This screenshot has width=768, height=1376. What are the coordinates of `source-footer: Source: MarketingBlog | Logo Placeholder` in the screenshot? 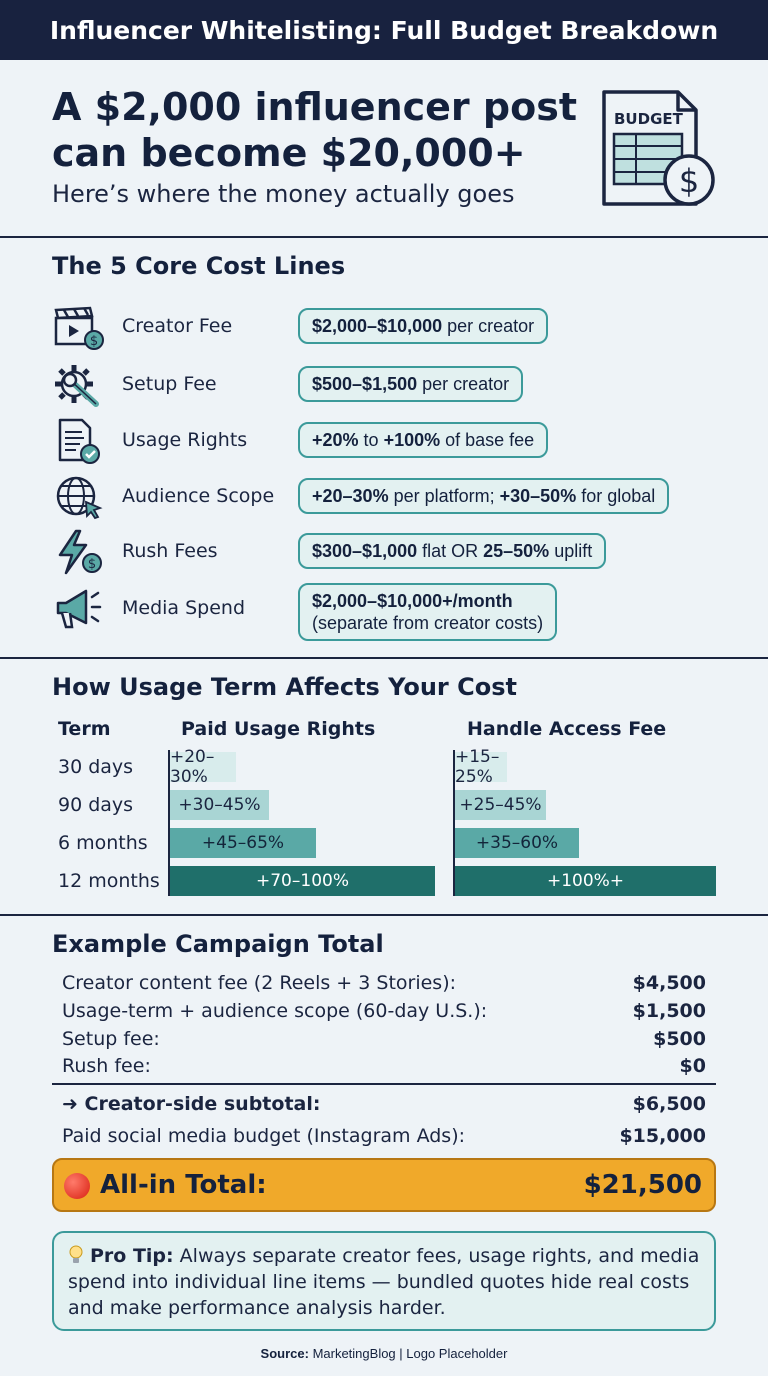 It's located at (384, 1353).